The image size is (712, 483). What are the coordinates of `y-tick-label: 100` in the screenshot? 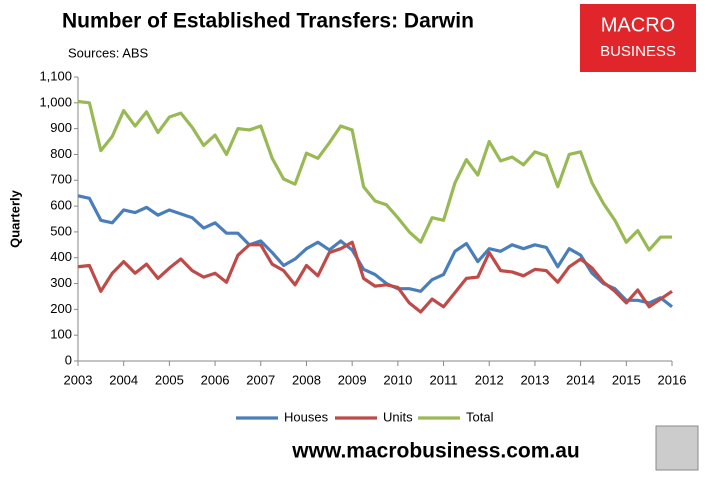 It's located at (61, 334).